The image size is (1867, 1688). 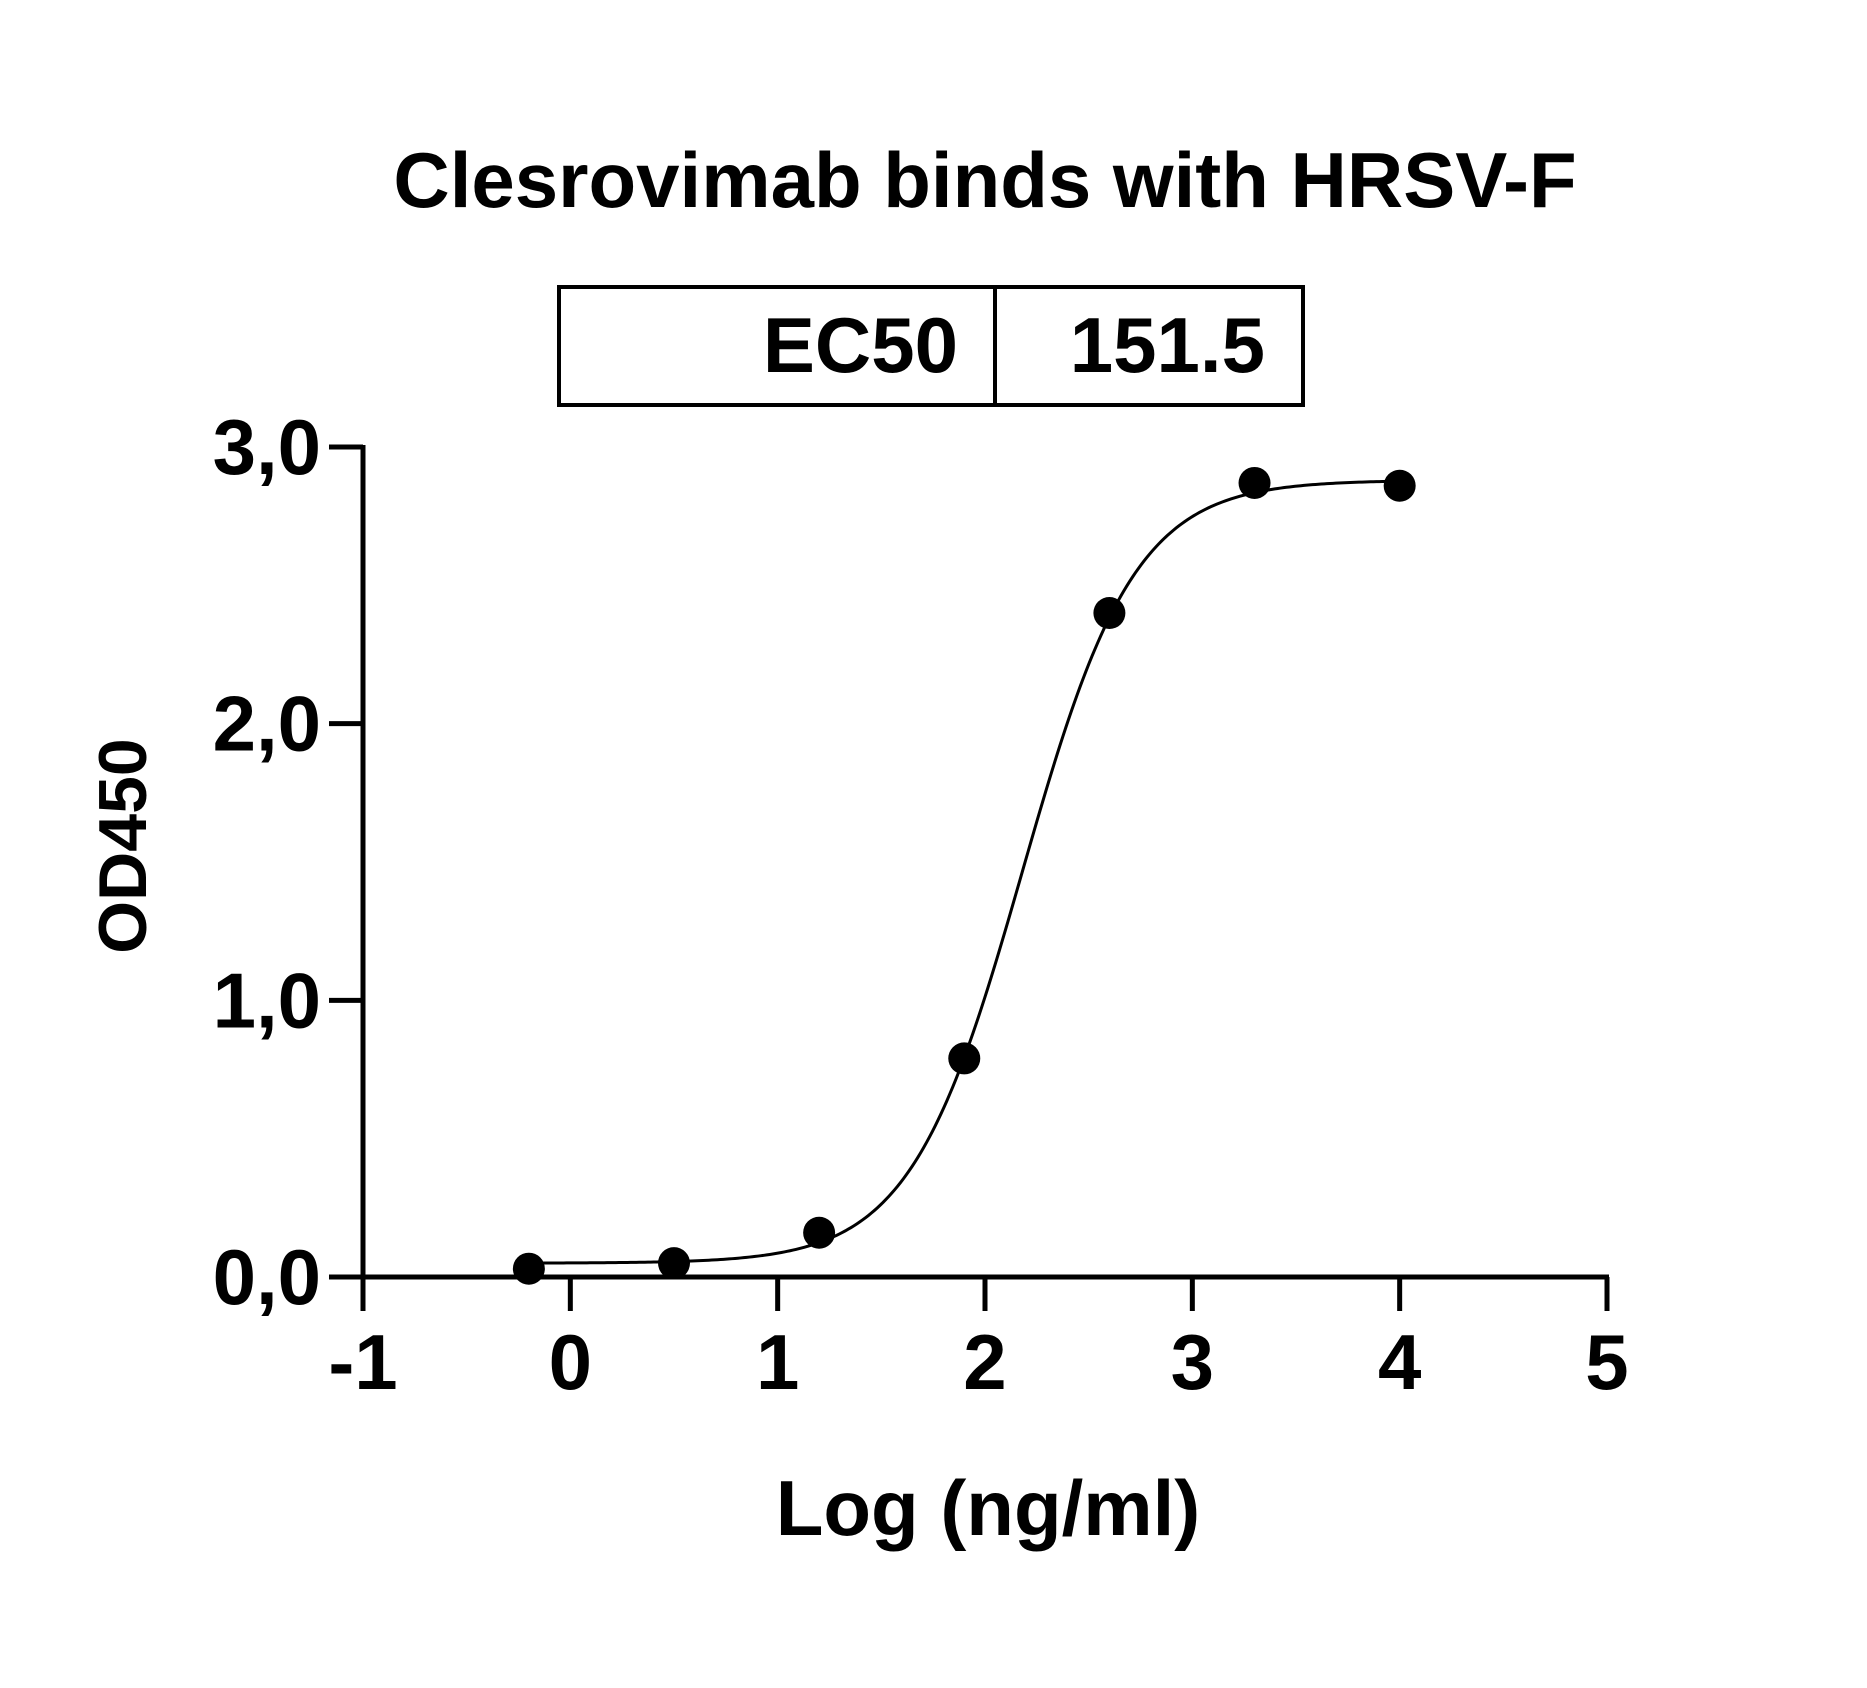 I want to click on ec50-table-border, so click(x=931, y=346).